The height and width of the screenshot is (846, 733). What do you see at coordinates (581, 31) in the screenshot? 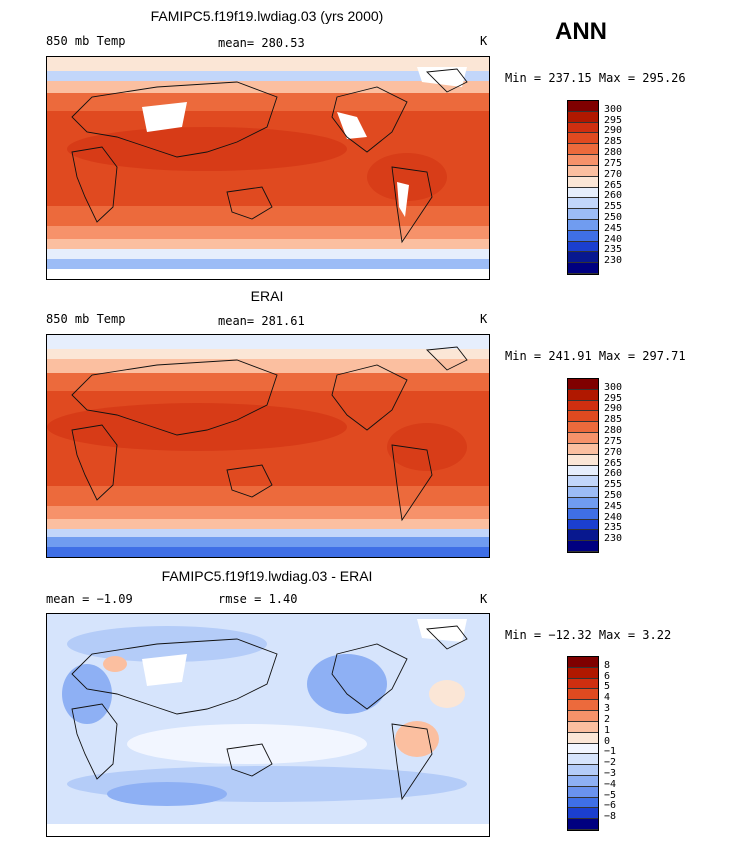
I see `season-label: ANN` at bounding box center [581, 31].